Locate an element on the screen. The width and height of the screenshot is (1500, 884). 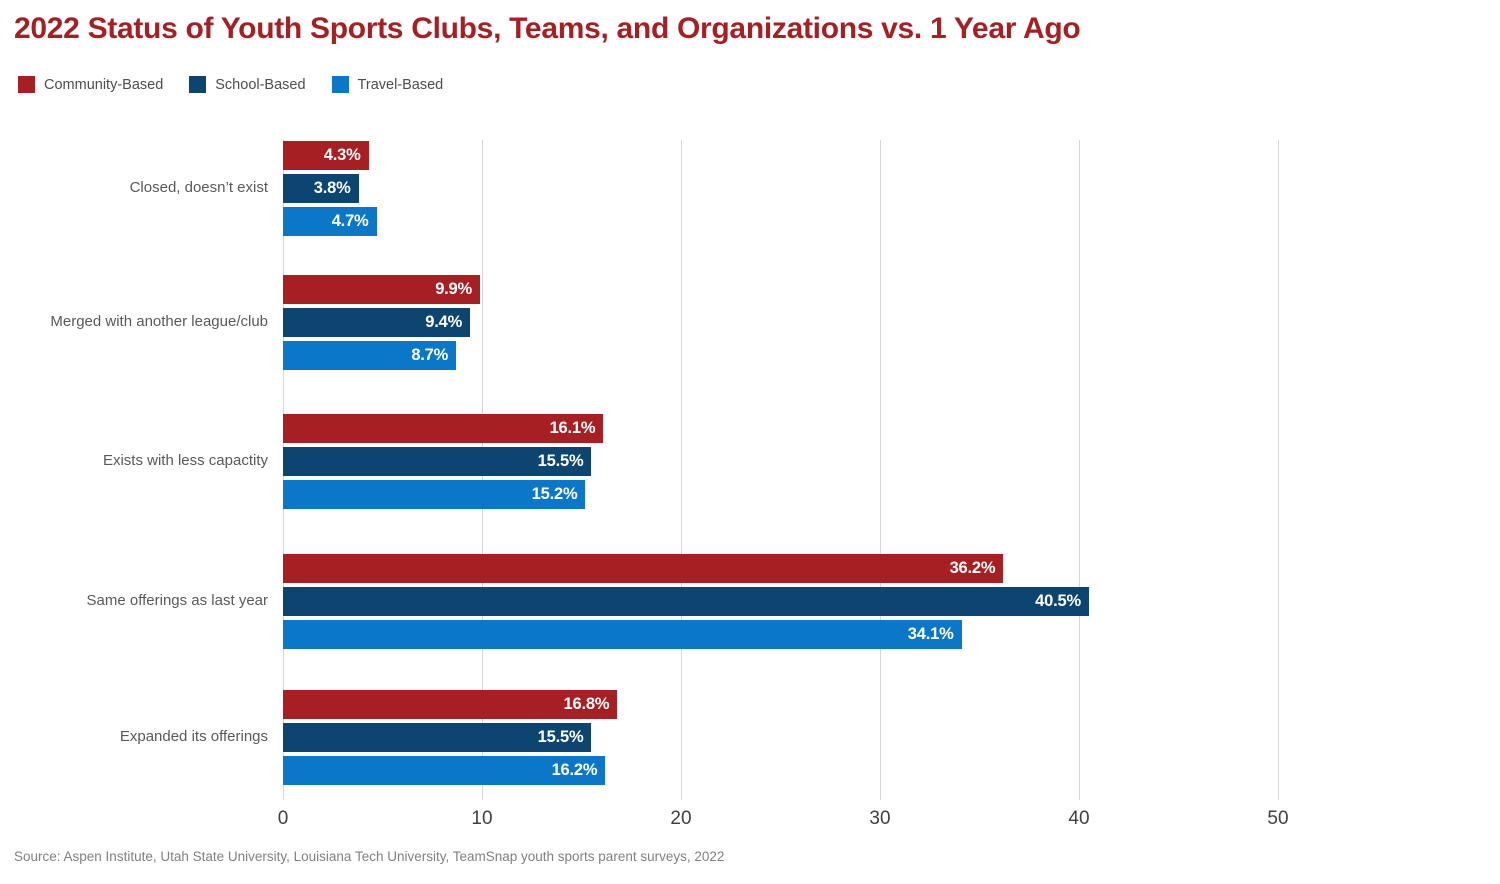
bar-row: 16.1% is located at coordinates (780, 428).